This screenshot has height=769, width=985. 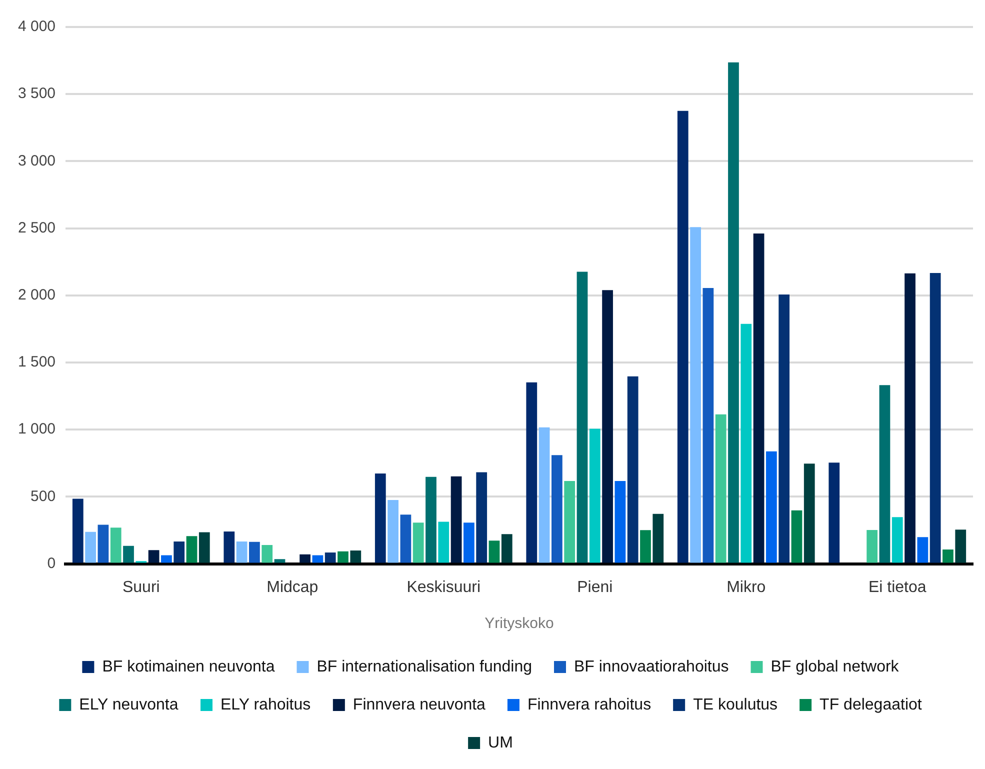 What do you see at coordinates (746, 587) in the screenshot?
I see `x-tick-label: Mikro` at bounding box center [746, 587].